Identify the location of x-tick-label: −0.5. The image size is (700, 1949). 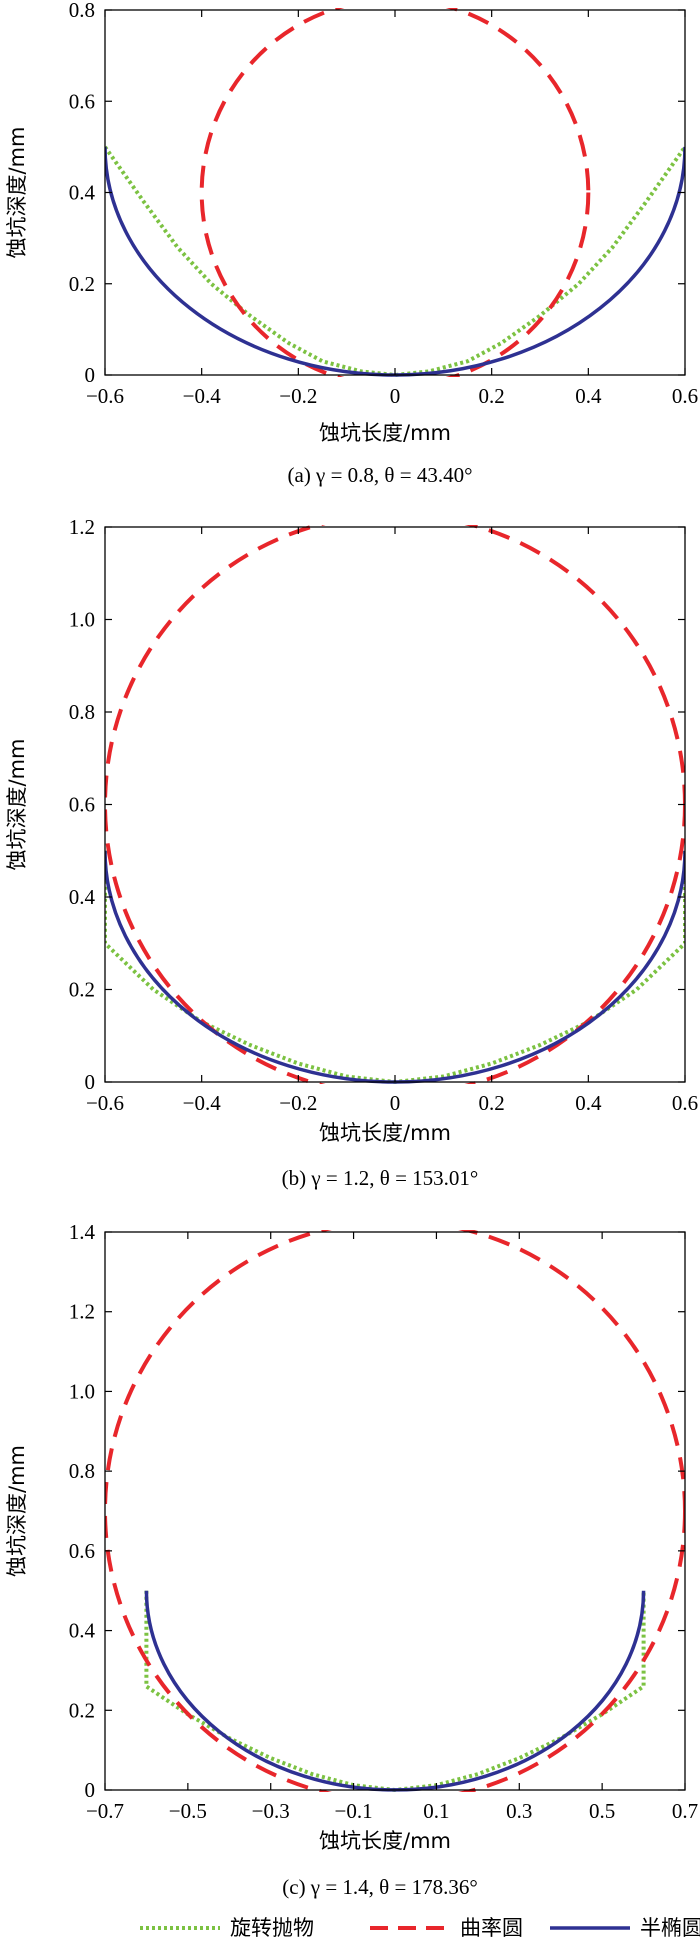
(188, 1811).